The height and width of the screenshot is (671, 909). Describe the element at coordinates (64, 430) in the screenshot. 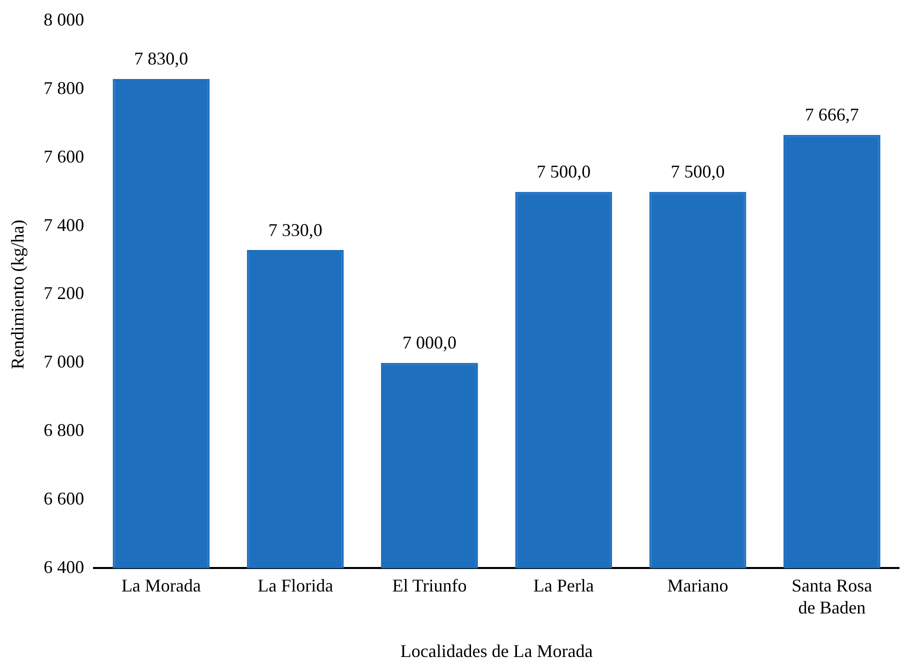

I see `y-tick-label: 6 800` at that location.